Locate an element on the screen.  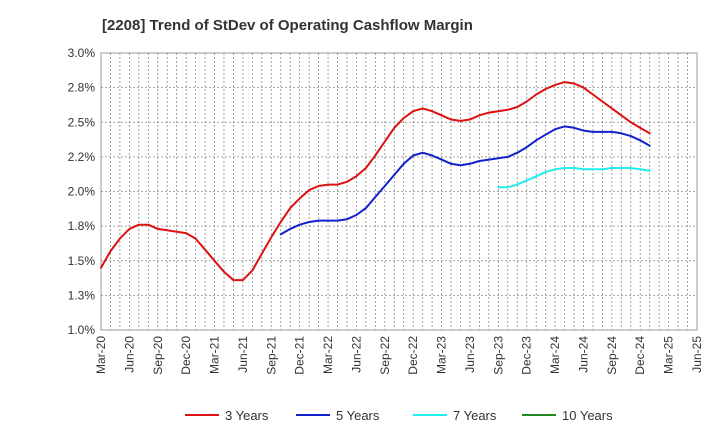
y-tick-label: 2.5% is located at coordinates (82, 122).